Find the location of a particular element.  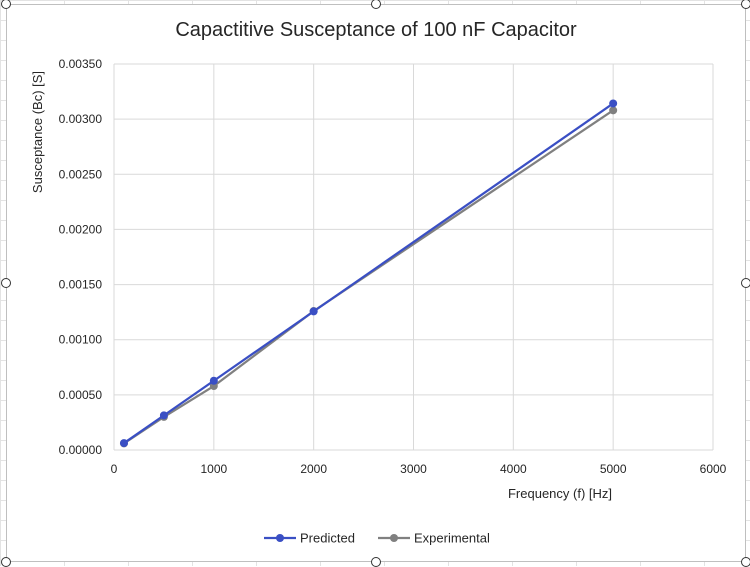

y-tick-label: 0.00050 is located at coordinates (81, 395).